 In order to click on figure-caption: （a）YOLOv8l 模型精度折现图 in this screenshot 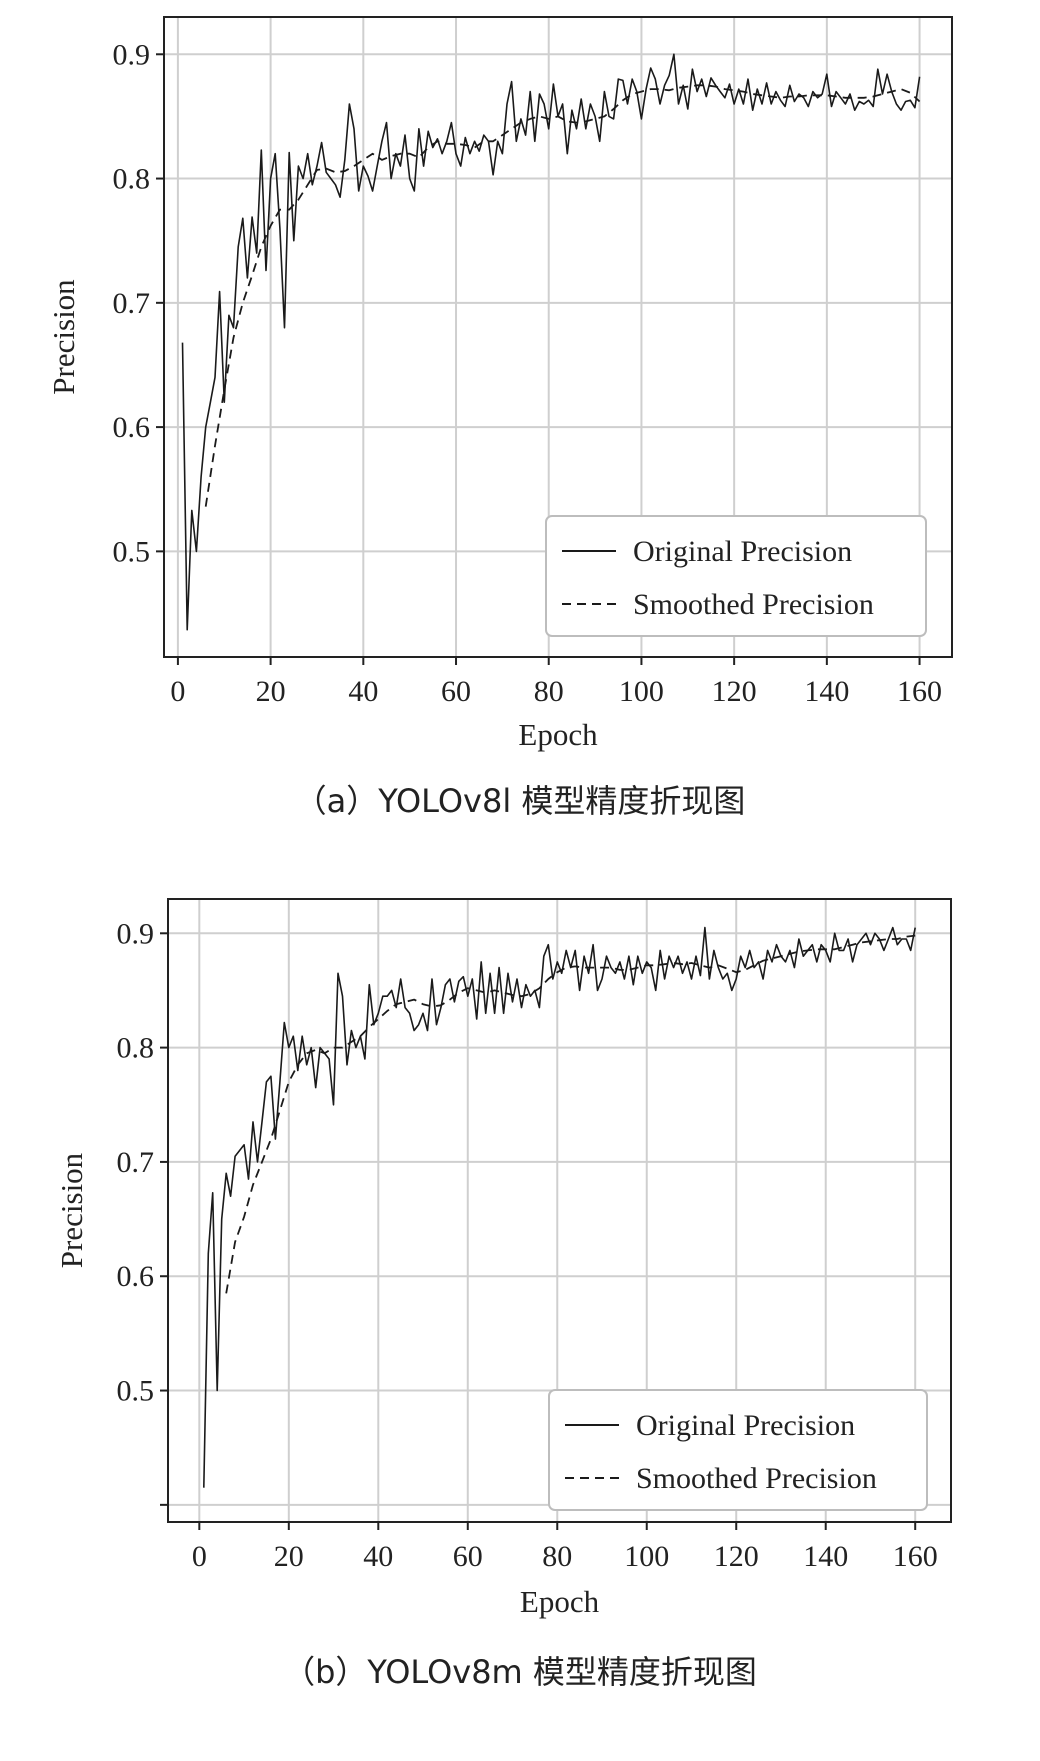, I will do `click(520, 801)`.